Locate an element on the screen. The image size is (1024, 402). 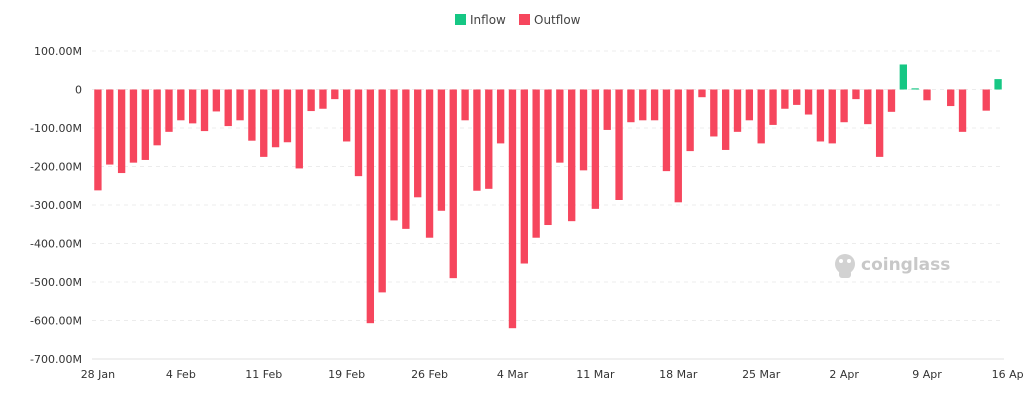
y-tick-label: -600.00M is located at coordinates (56, 321).